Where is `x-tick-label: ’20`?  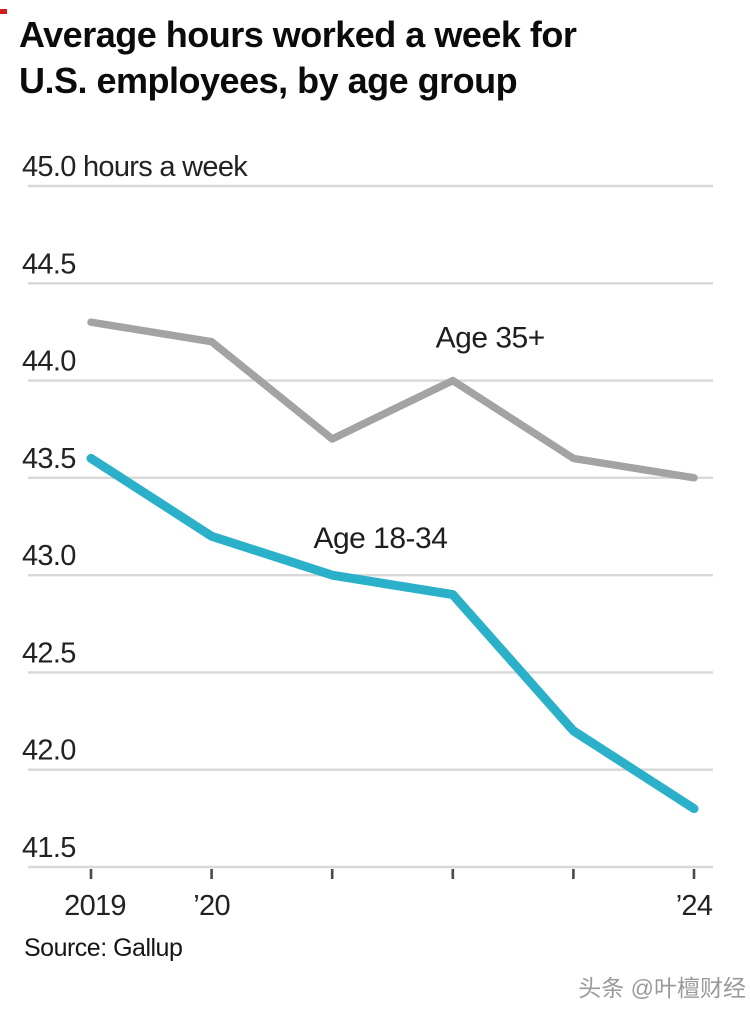
x-tick-label: ’20 is located at coordinates (211, 906).